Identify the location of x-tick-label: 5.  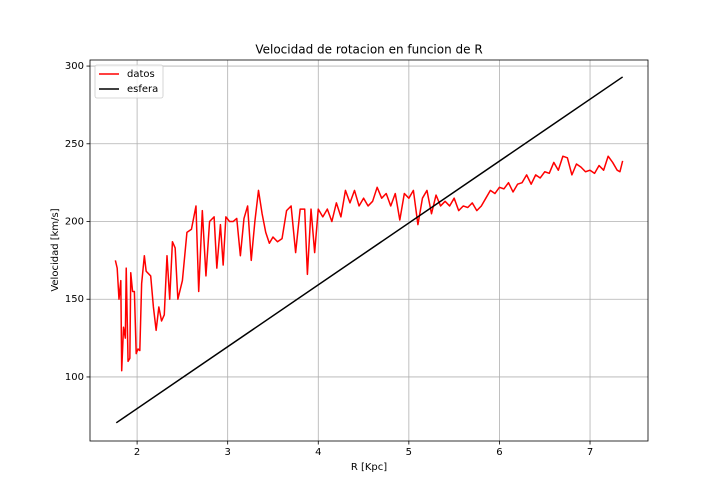
(409, 452).